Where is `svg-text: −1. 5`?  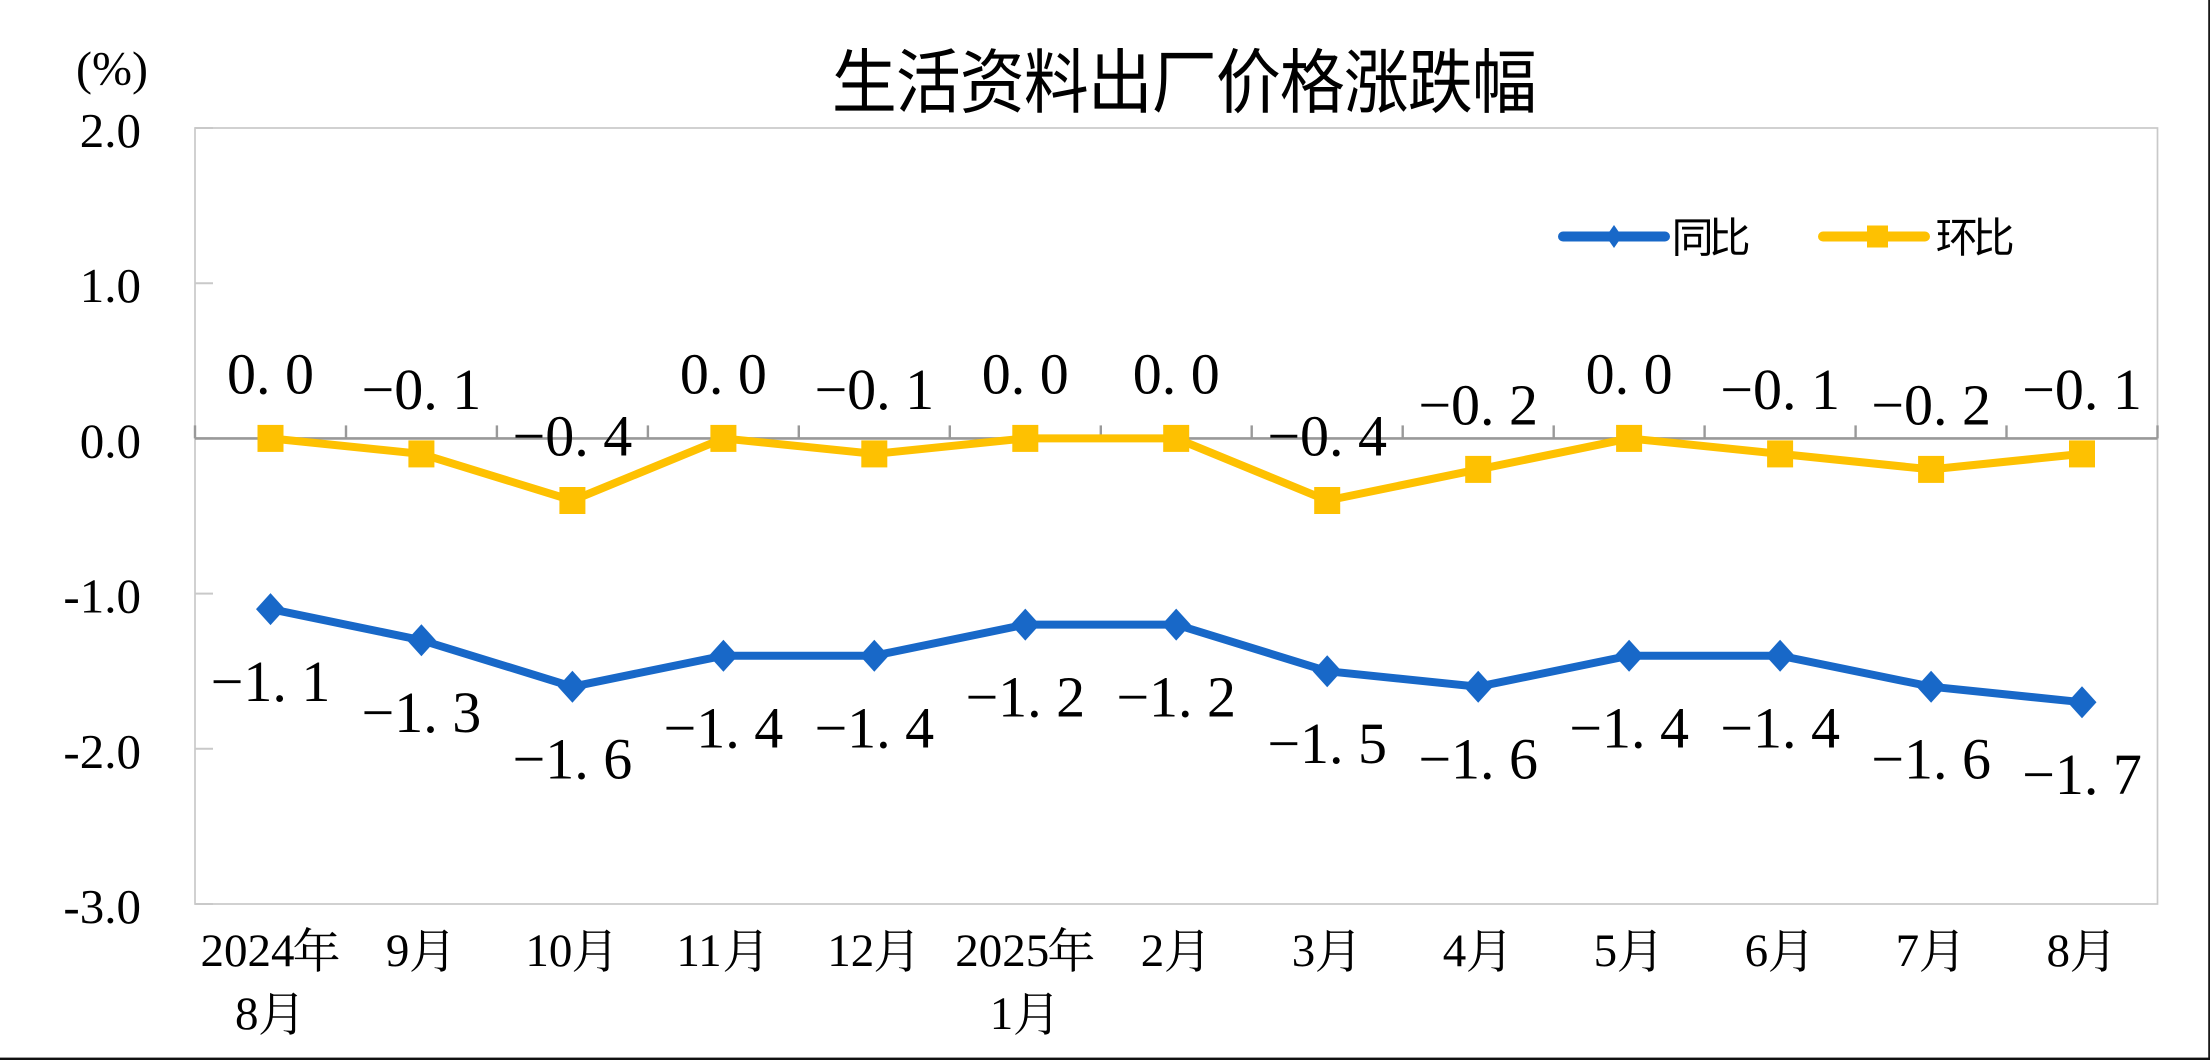
svg-text: −1. 5 is located at coordinates (1327, 743).